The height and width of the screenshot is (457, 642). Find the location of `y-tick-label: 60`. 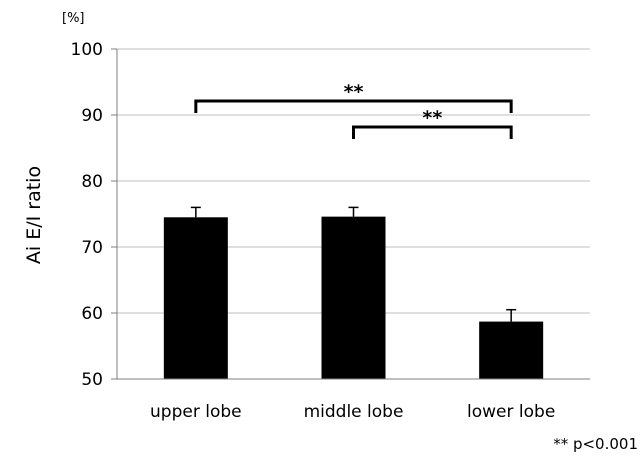

y-tick-label: 60 is located at coordinates (92, 314).